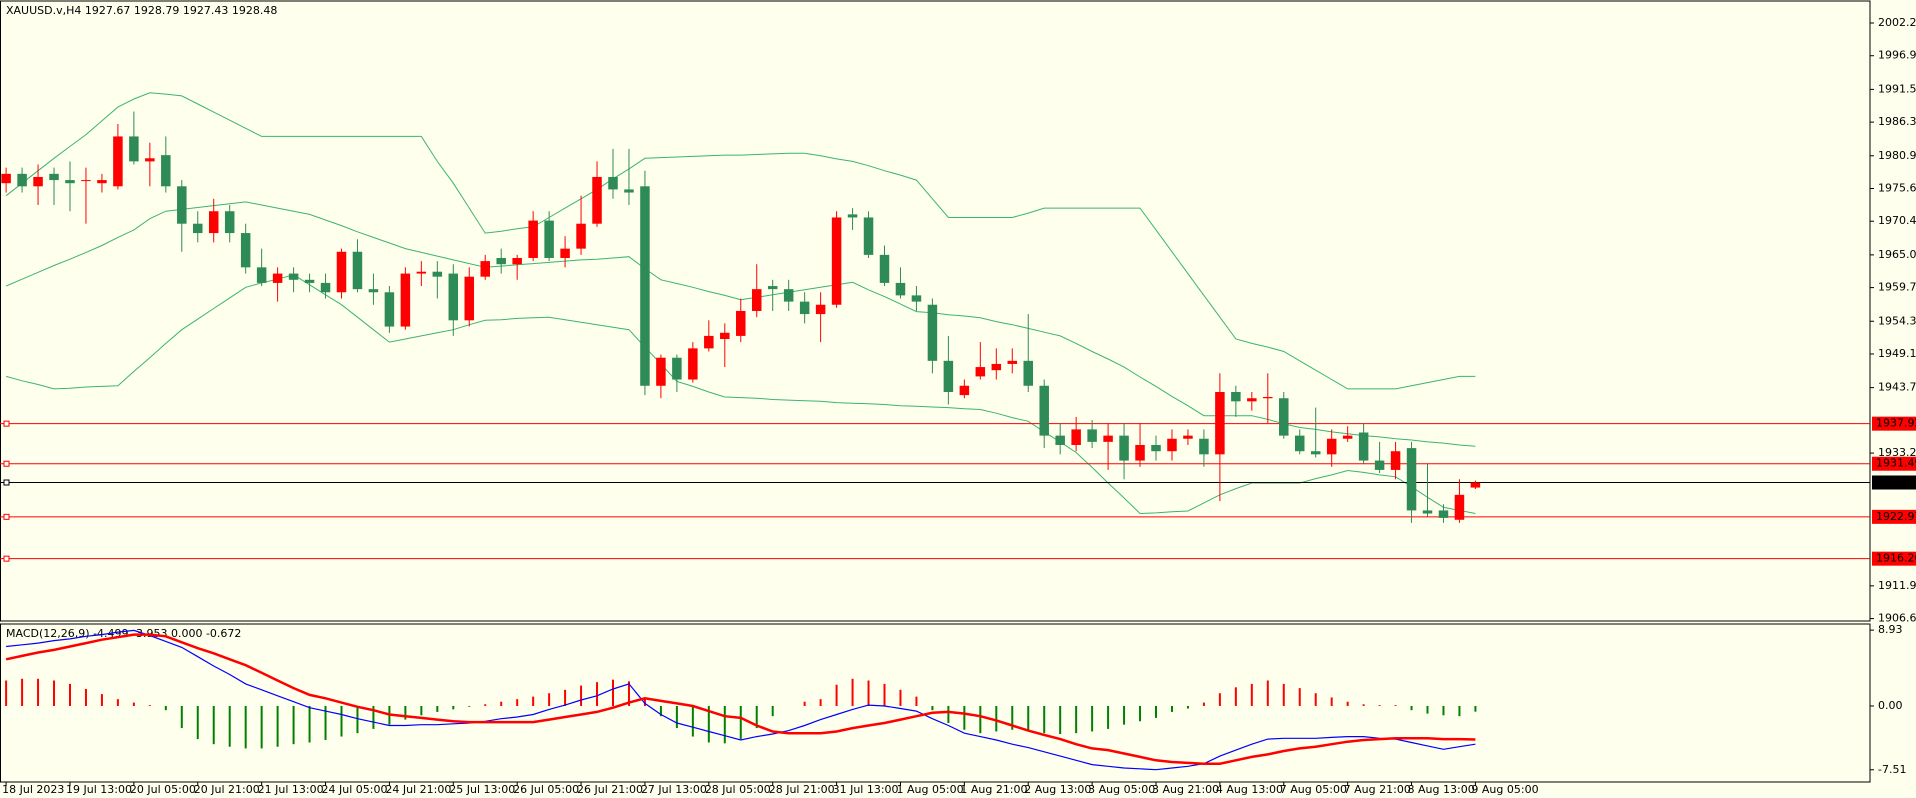 The height and width of the screenshot is (798, 1916). I want to click on level-label: 1922.97, so click(1896, 516).